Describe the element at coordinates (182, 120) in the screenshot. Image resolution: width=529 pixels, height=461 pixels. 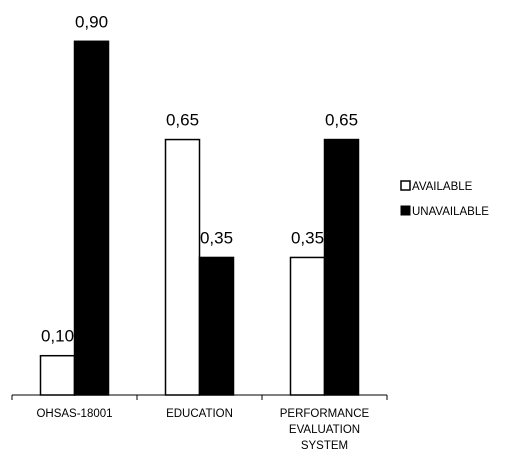
I see `data-label-available-1: 0,65` at that location.